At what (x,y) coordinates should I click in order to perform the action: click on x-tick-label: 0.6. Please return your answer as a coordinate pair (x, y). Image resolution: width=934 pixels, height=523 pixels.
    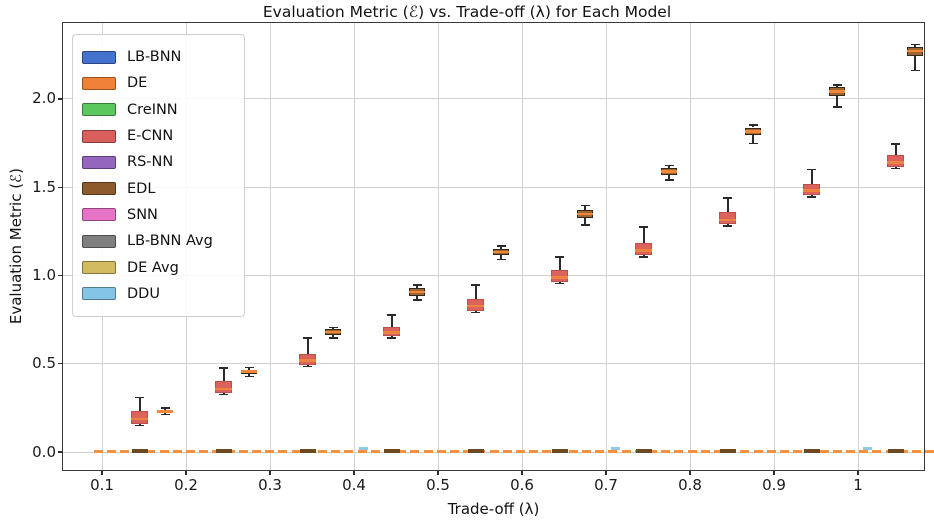
    Looking at the image, I should click on (522, 485).